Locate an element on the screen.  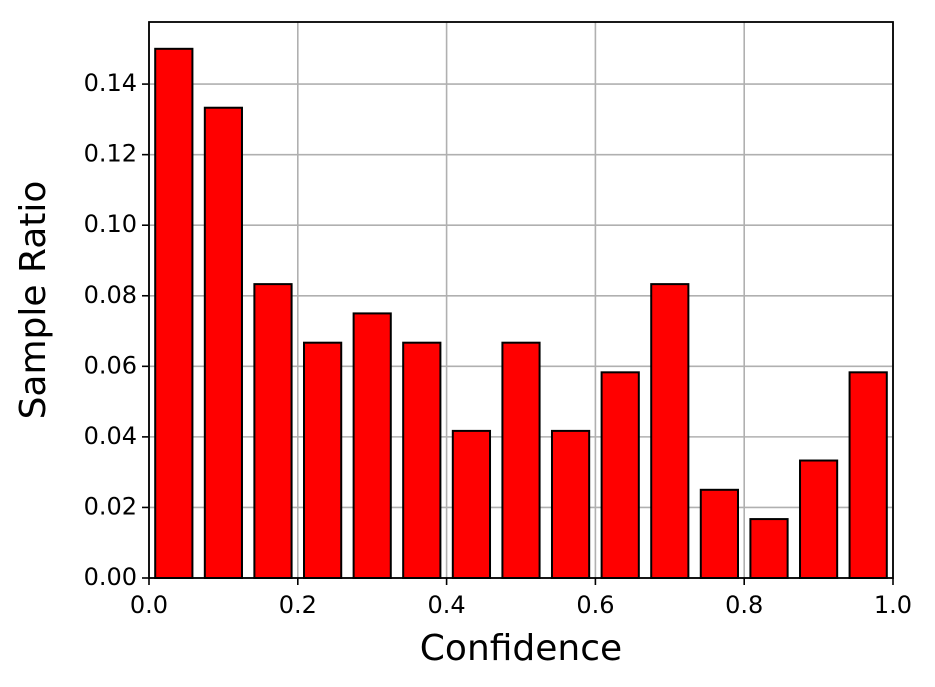
x-tick-label: 0.8 is located at coordinates (744, 605).